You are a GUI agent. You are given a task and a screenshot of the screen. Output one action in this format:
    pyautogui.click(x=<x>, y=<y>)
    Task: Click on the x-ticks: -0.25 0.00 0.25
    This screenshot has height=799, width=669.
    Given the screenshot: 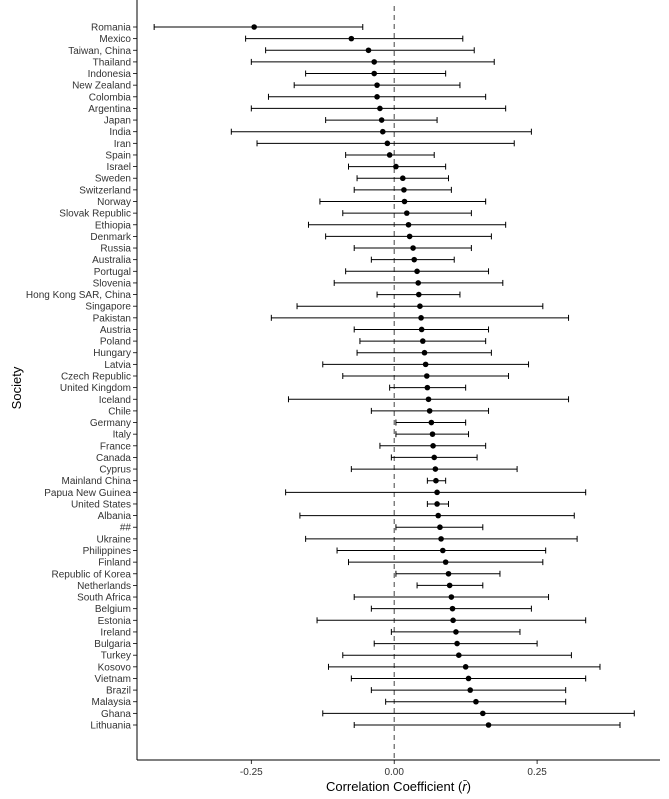 What is the action you would take?
    pyautogui.click(x=393, y=769)
    